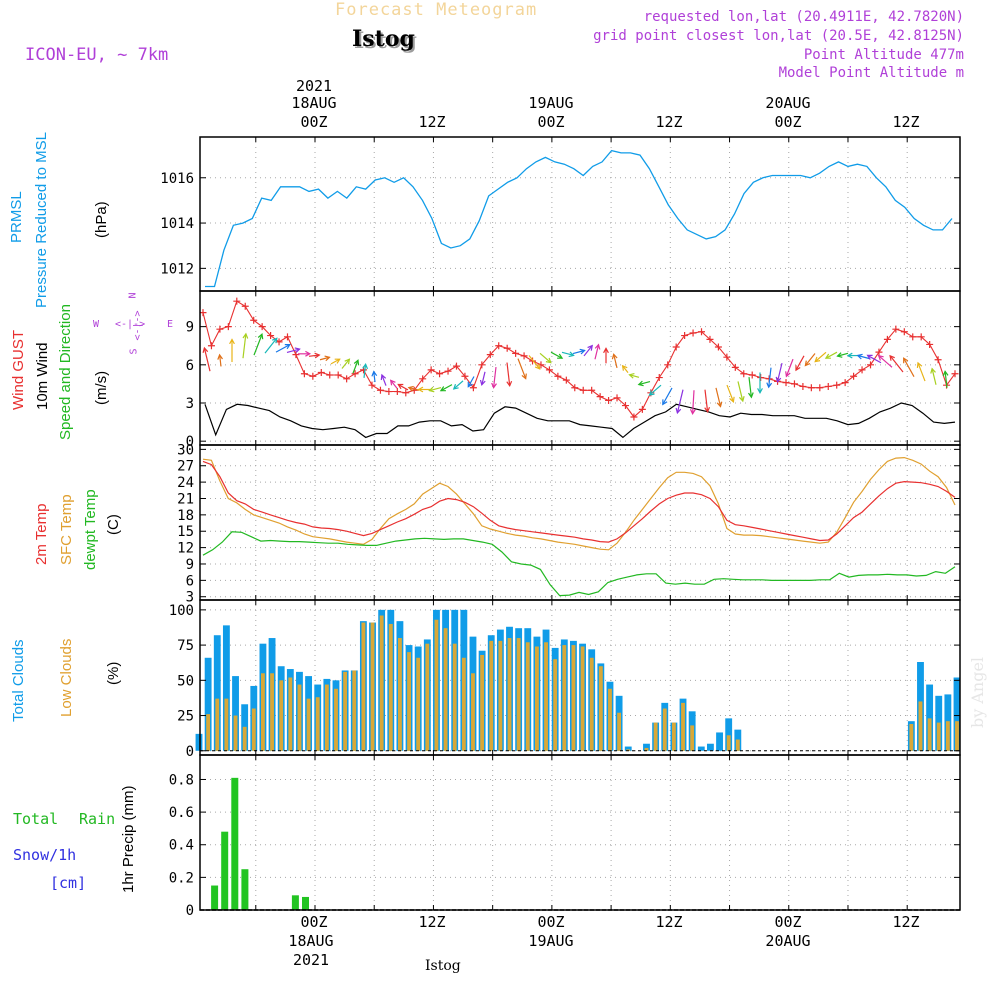 The height and width of the screenshot is (1000, 1000). I want to click on bottom-date-label-19aug: 19AUG, so click(551, 941).